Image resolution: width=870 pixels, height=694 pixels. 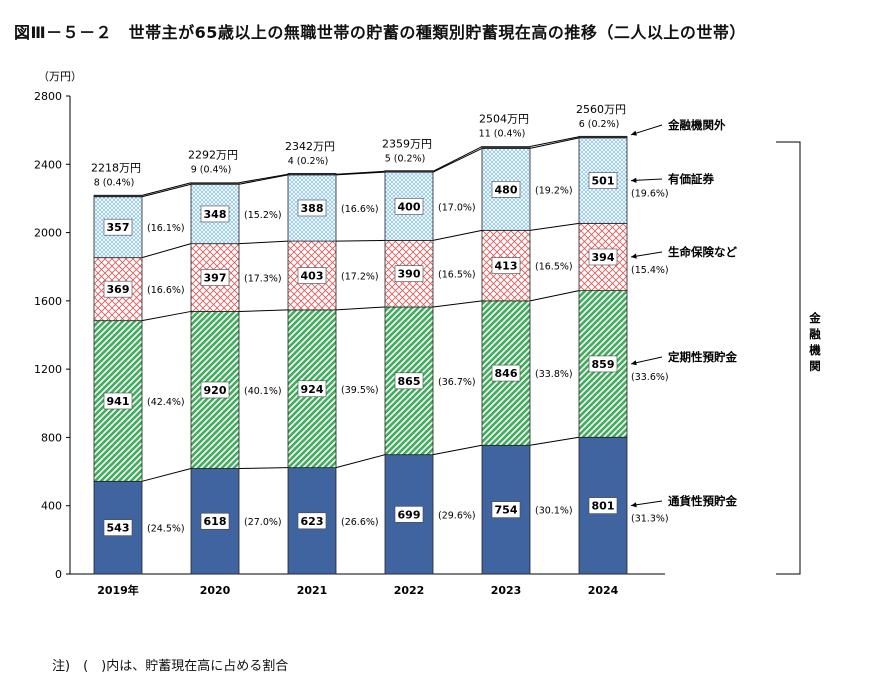 I want to click on x-tick-label: 2021, so click(x=312, y=590).